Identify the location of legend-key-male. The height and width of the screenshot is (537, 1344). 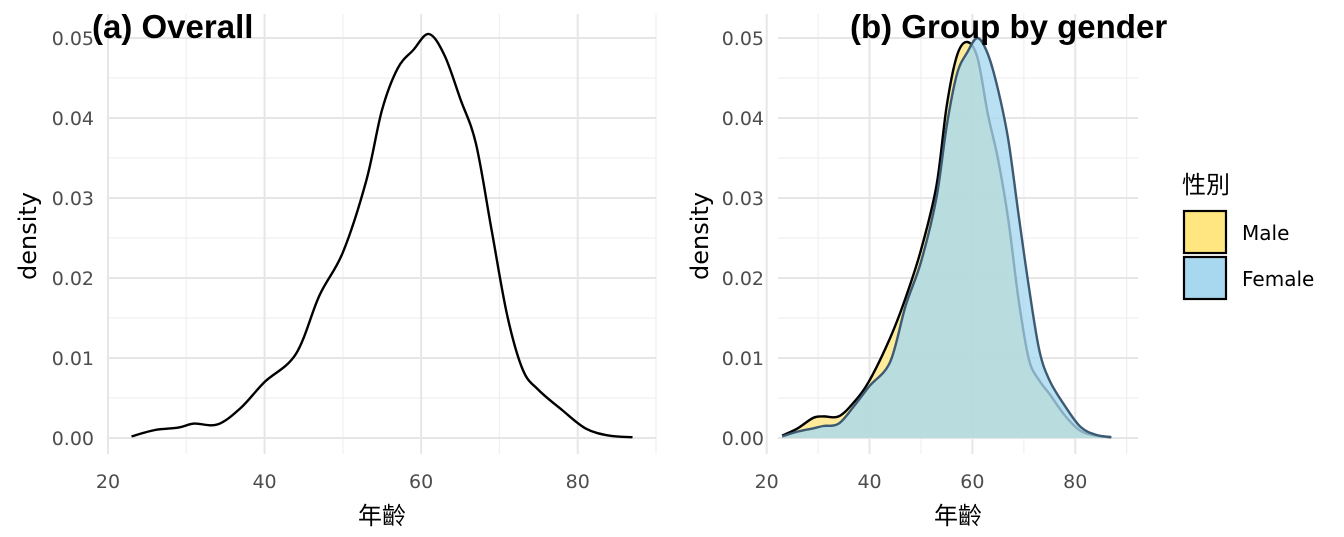
(1205, 232).